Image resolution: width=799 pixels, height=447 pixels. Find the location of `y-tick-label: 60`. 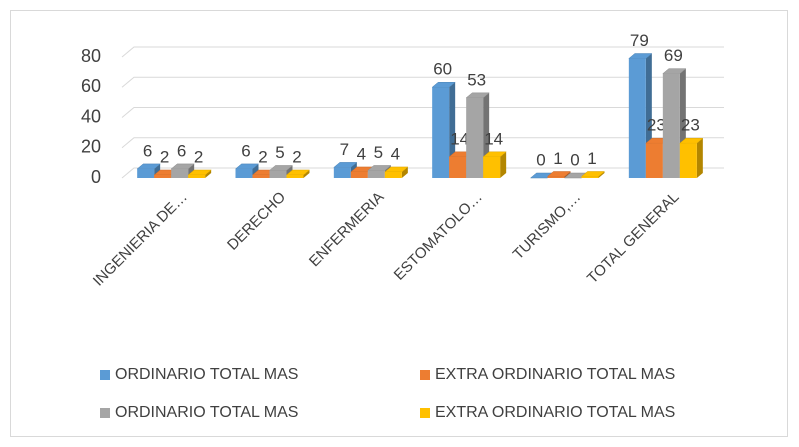

y-tick-label: 60 is located at coordinates (91, 86).